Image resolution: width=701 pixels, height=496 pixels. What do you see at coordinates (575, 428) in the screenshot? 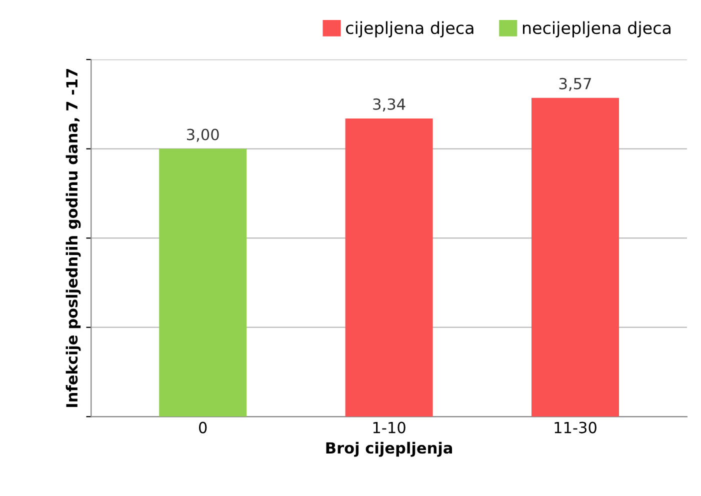
I see `x-tick-label: 11-30` at bounding box center [575, 428].